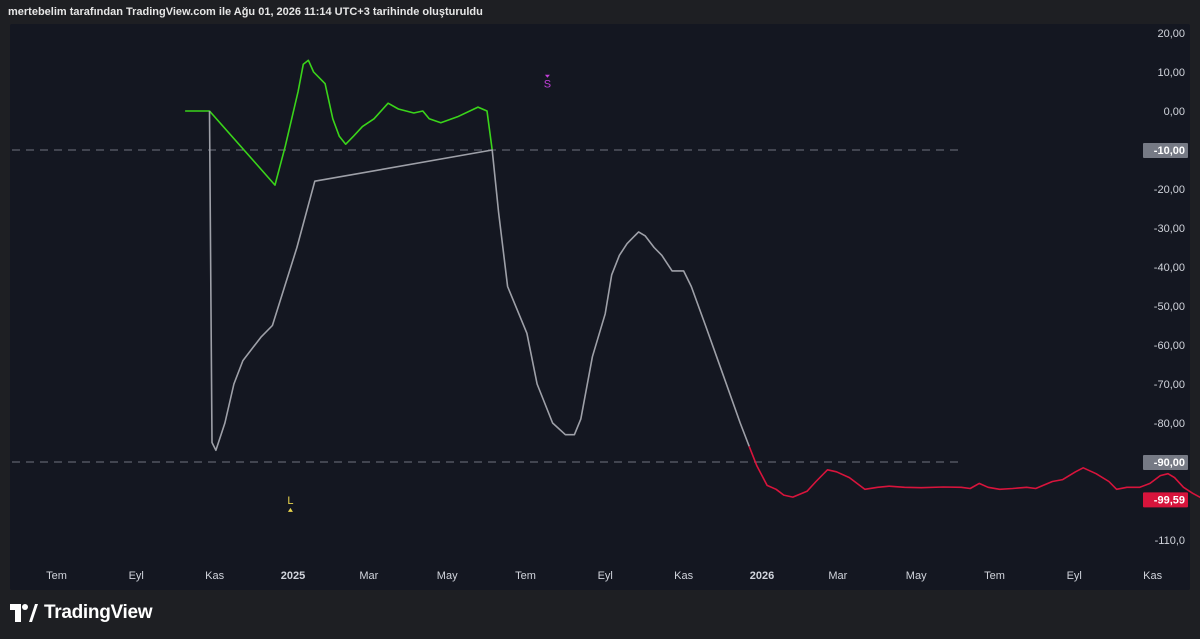  Describe the element at coordinates (1174, 112) in the screenshot. I see `y-tick-label: 0,00` at that location.